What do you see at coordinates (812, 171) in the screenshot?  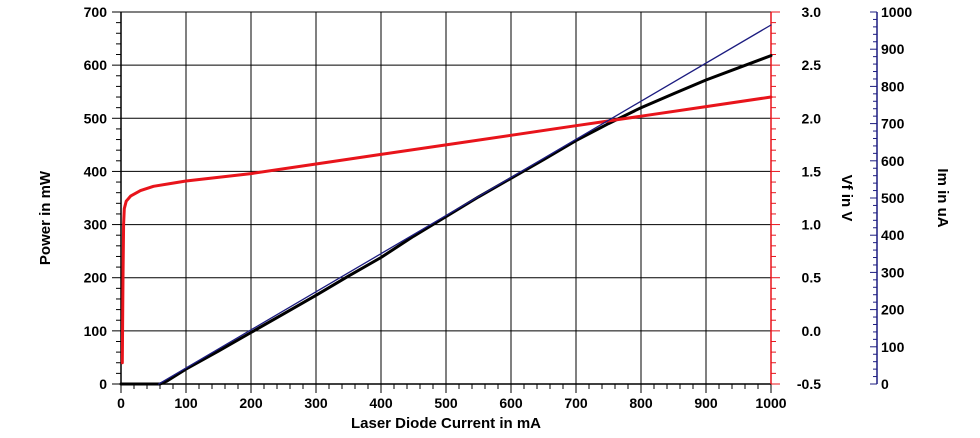 I see `y-tick-label-vf: 1.5` at bounding box center [812, 171].